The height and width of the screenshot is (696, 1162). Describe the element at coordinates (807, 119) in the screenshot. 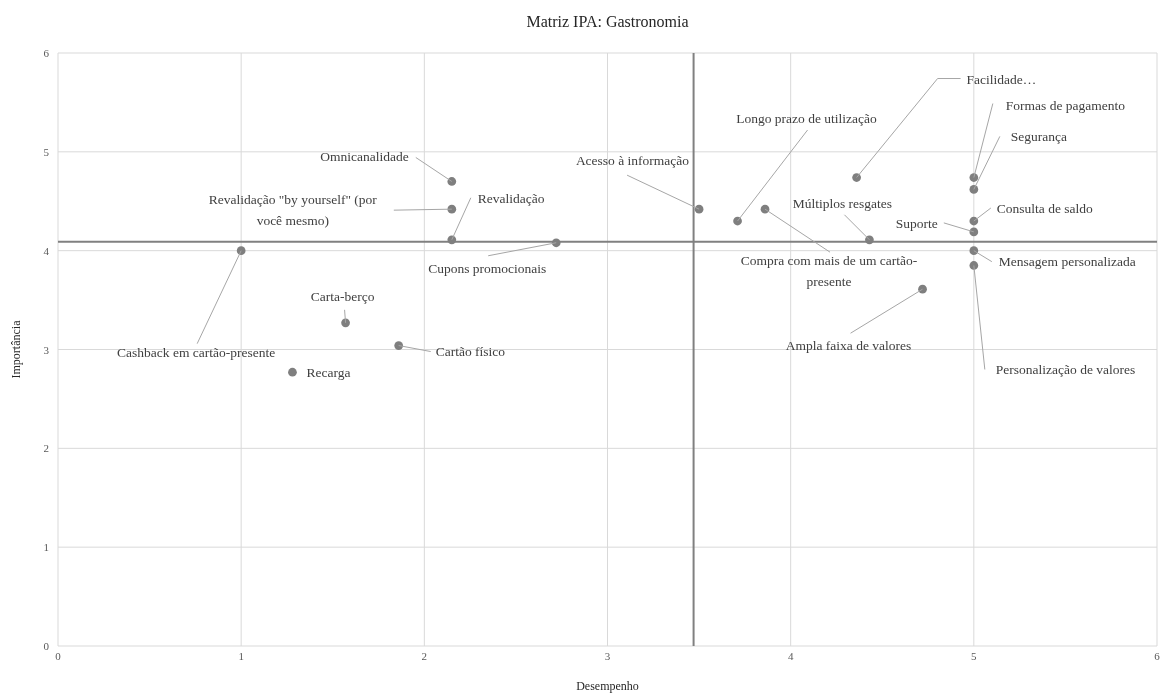

I see `annotation: Longo prazo de utilização` at that location.